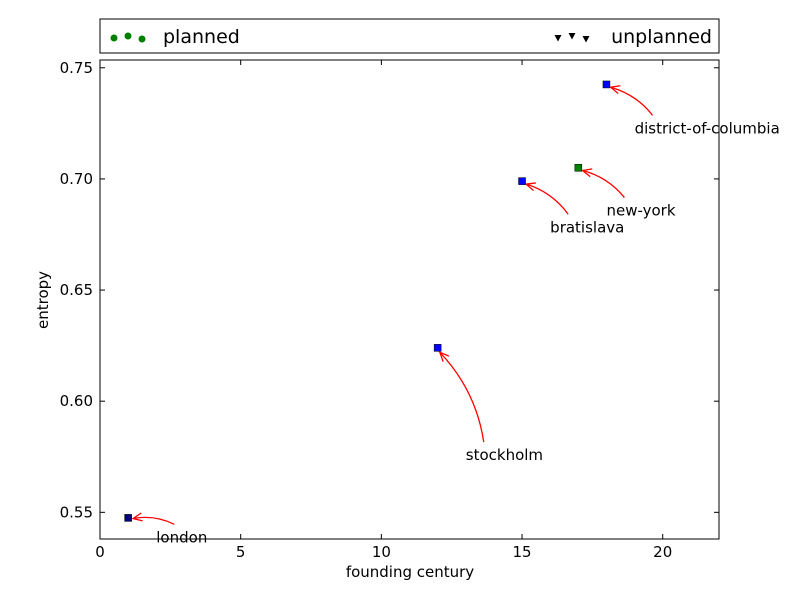 The width and height of the screenshot is (800, 600). I want to click on y-tick-label: 0.55, so click(76, 512).